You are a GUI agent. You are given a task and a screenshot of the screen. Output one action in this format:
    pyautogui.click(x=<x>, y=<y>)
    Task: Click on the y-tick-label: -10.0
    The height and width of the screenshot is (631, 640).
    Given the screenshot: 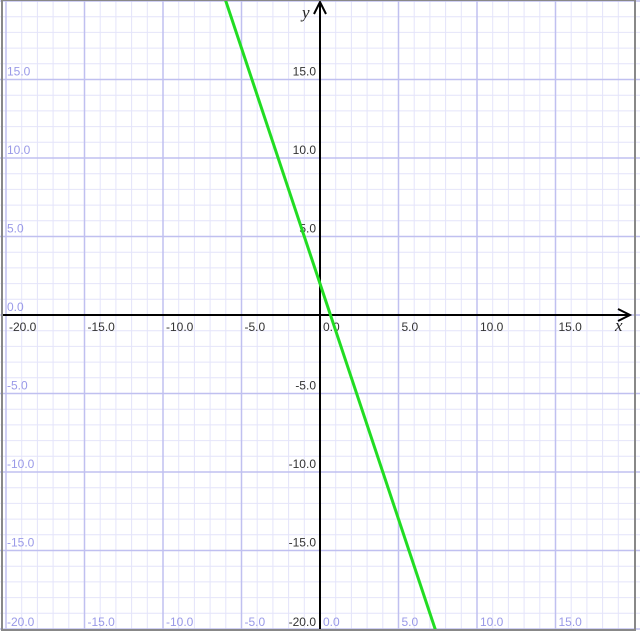 What is the action you would take?
    pyautogui.click(x=303, y=464)
    